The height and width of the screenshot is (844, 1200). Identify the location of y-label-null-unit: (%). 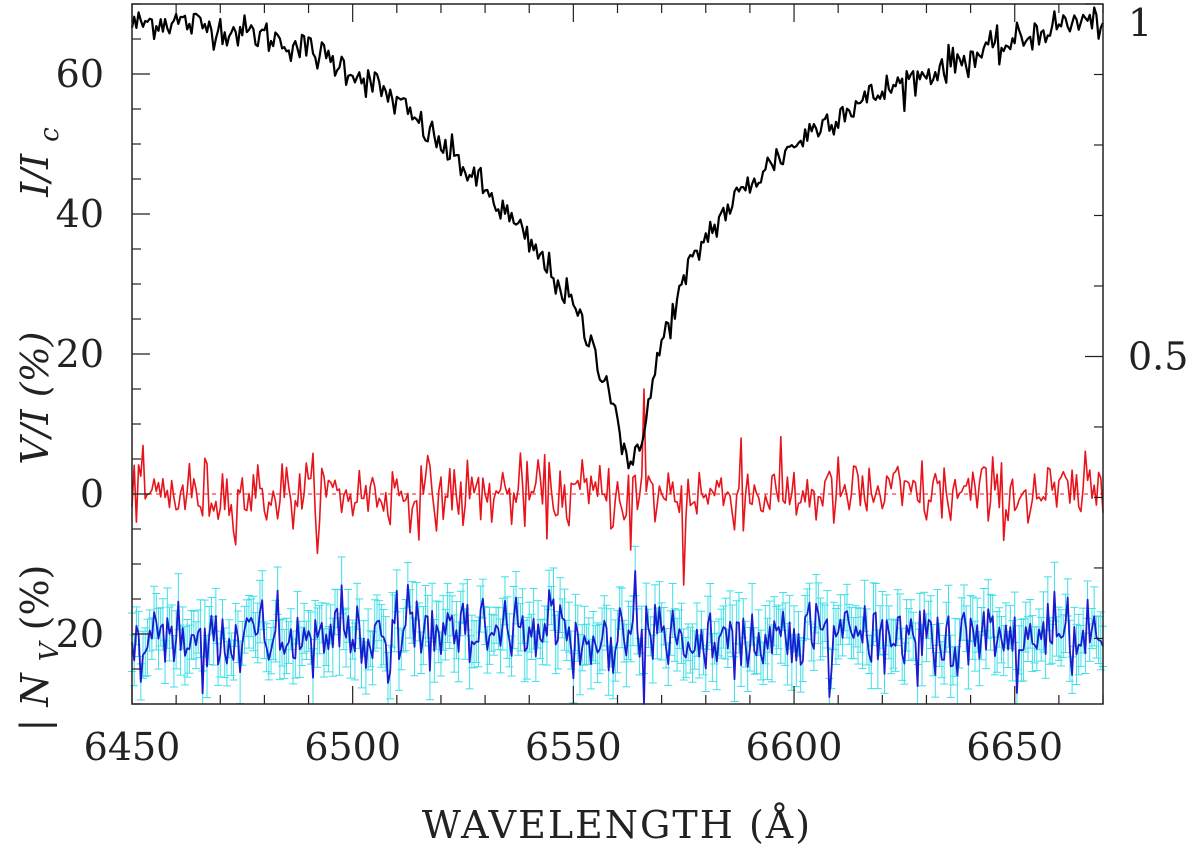
(35, 598).